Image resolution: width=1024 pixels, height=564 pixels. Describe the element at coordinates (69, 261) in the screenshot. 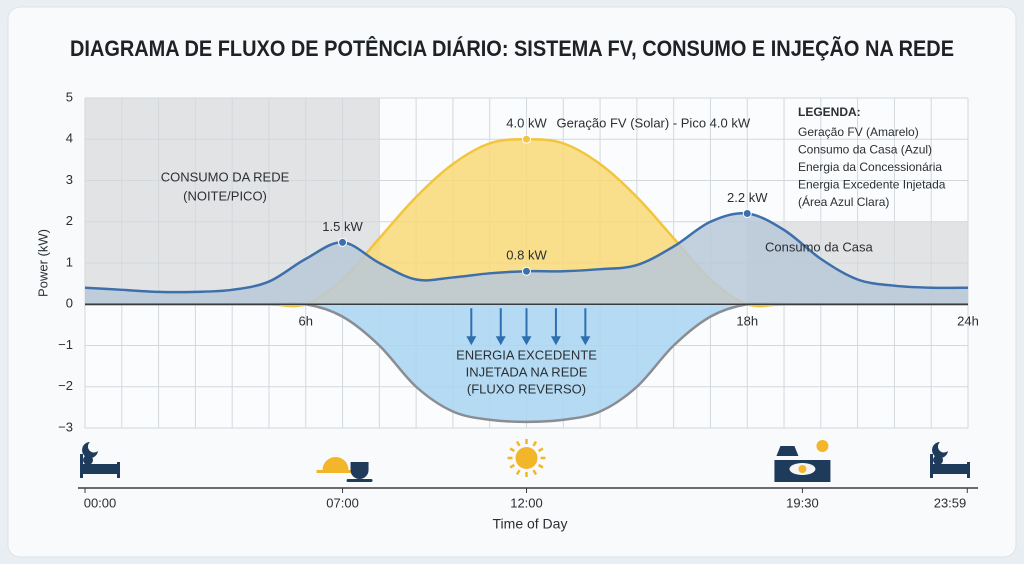

I see `y-tick-label: 1` at that location.